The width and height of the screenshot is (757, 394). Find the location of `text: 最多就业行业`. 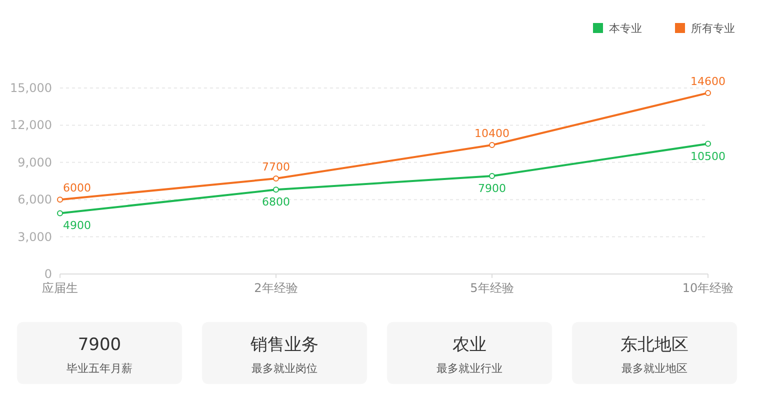

text: 最多就业行业 is located at coordinates (469, 368).